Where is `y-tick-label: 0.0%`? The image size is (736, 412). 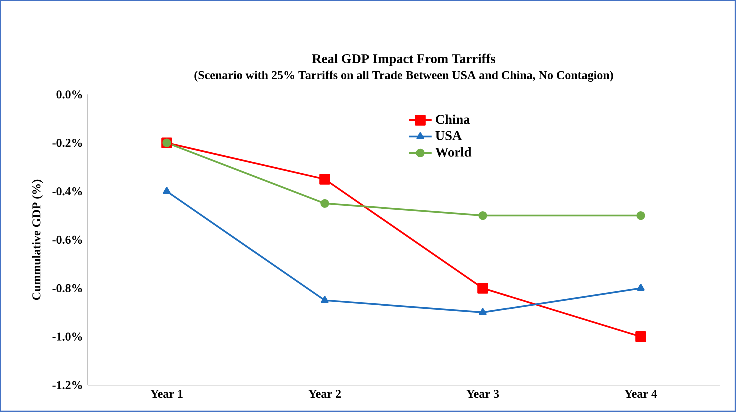 y-tick-label: 0.0% is located at coordinates (69, 94).